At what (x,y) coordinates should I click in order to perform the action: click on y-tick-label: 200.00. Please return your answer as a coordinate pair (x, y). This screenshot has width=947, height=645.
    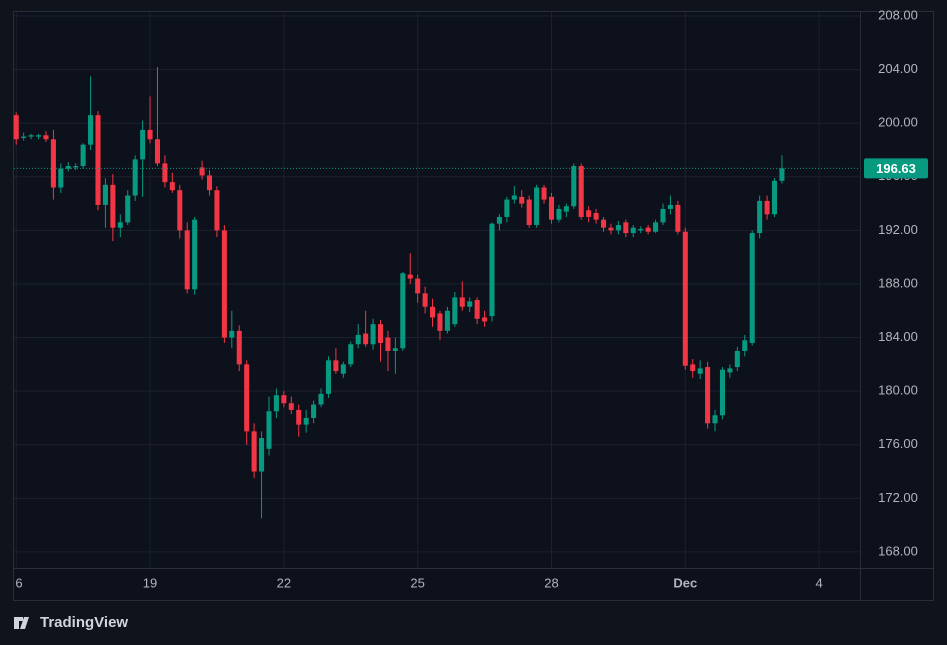
    Looking at the image, I should click on (898, 122).